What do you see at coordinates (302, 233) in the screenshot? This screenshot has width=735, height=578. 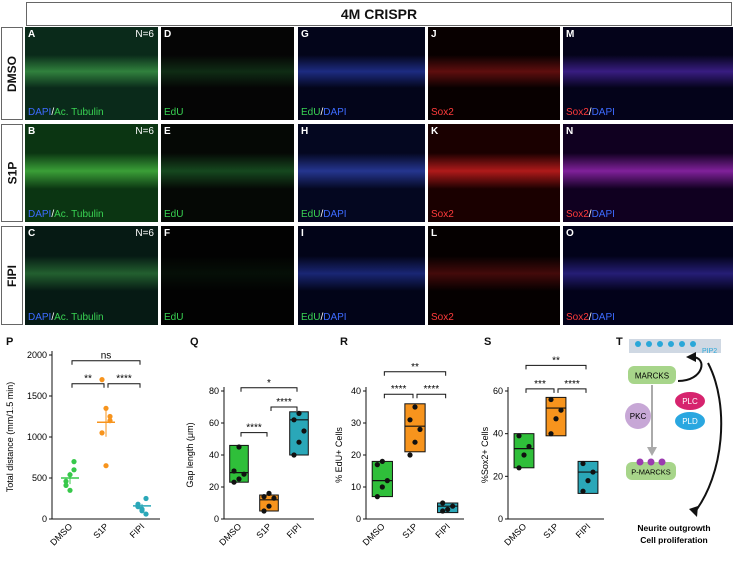 I see `panel-letter: I` at bounding box center [302, 233].